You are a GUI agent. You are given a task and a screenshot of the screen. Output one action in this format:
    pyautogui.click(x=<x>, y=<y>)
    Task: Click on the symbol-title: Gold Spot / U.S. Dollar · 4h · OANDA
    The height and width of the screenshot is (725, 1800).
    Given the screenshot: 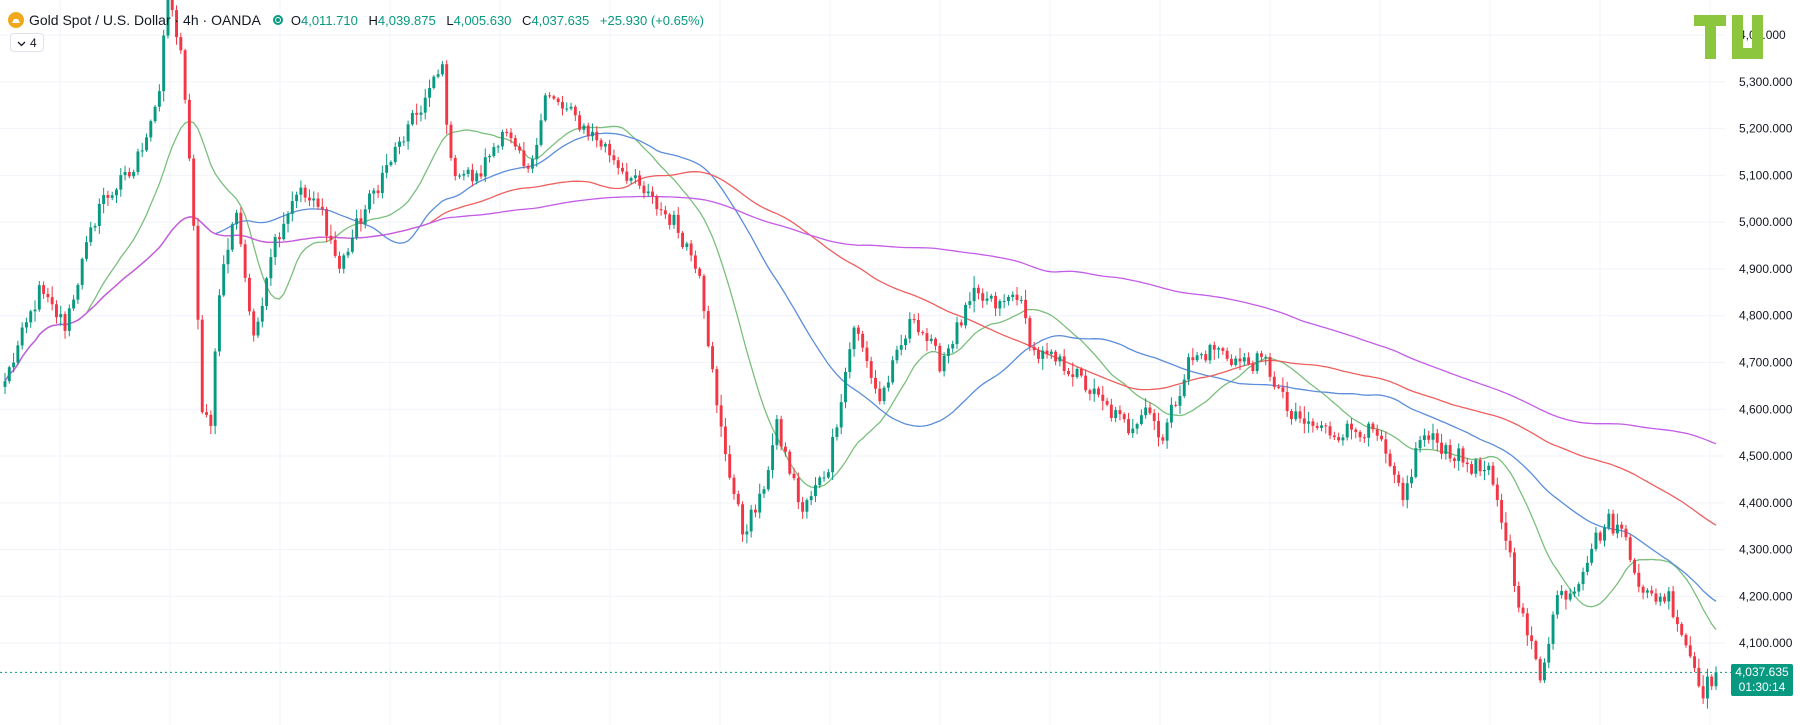 What is the action you would take?
    pyautogui.click(x=145, y=20)
    